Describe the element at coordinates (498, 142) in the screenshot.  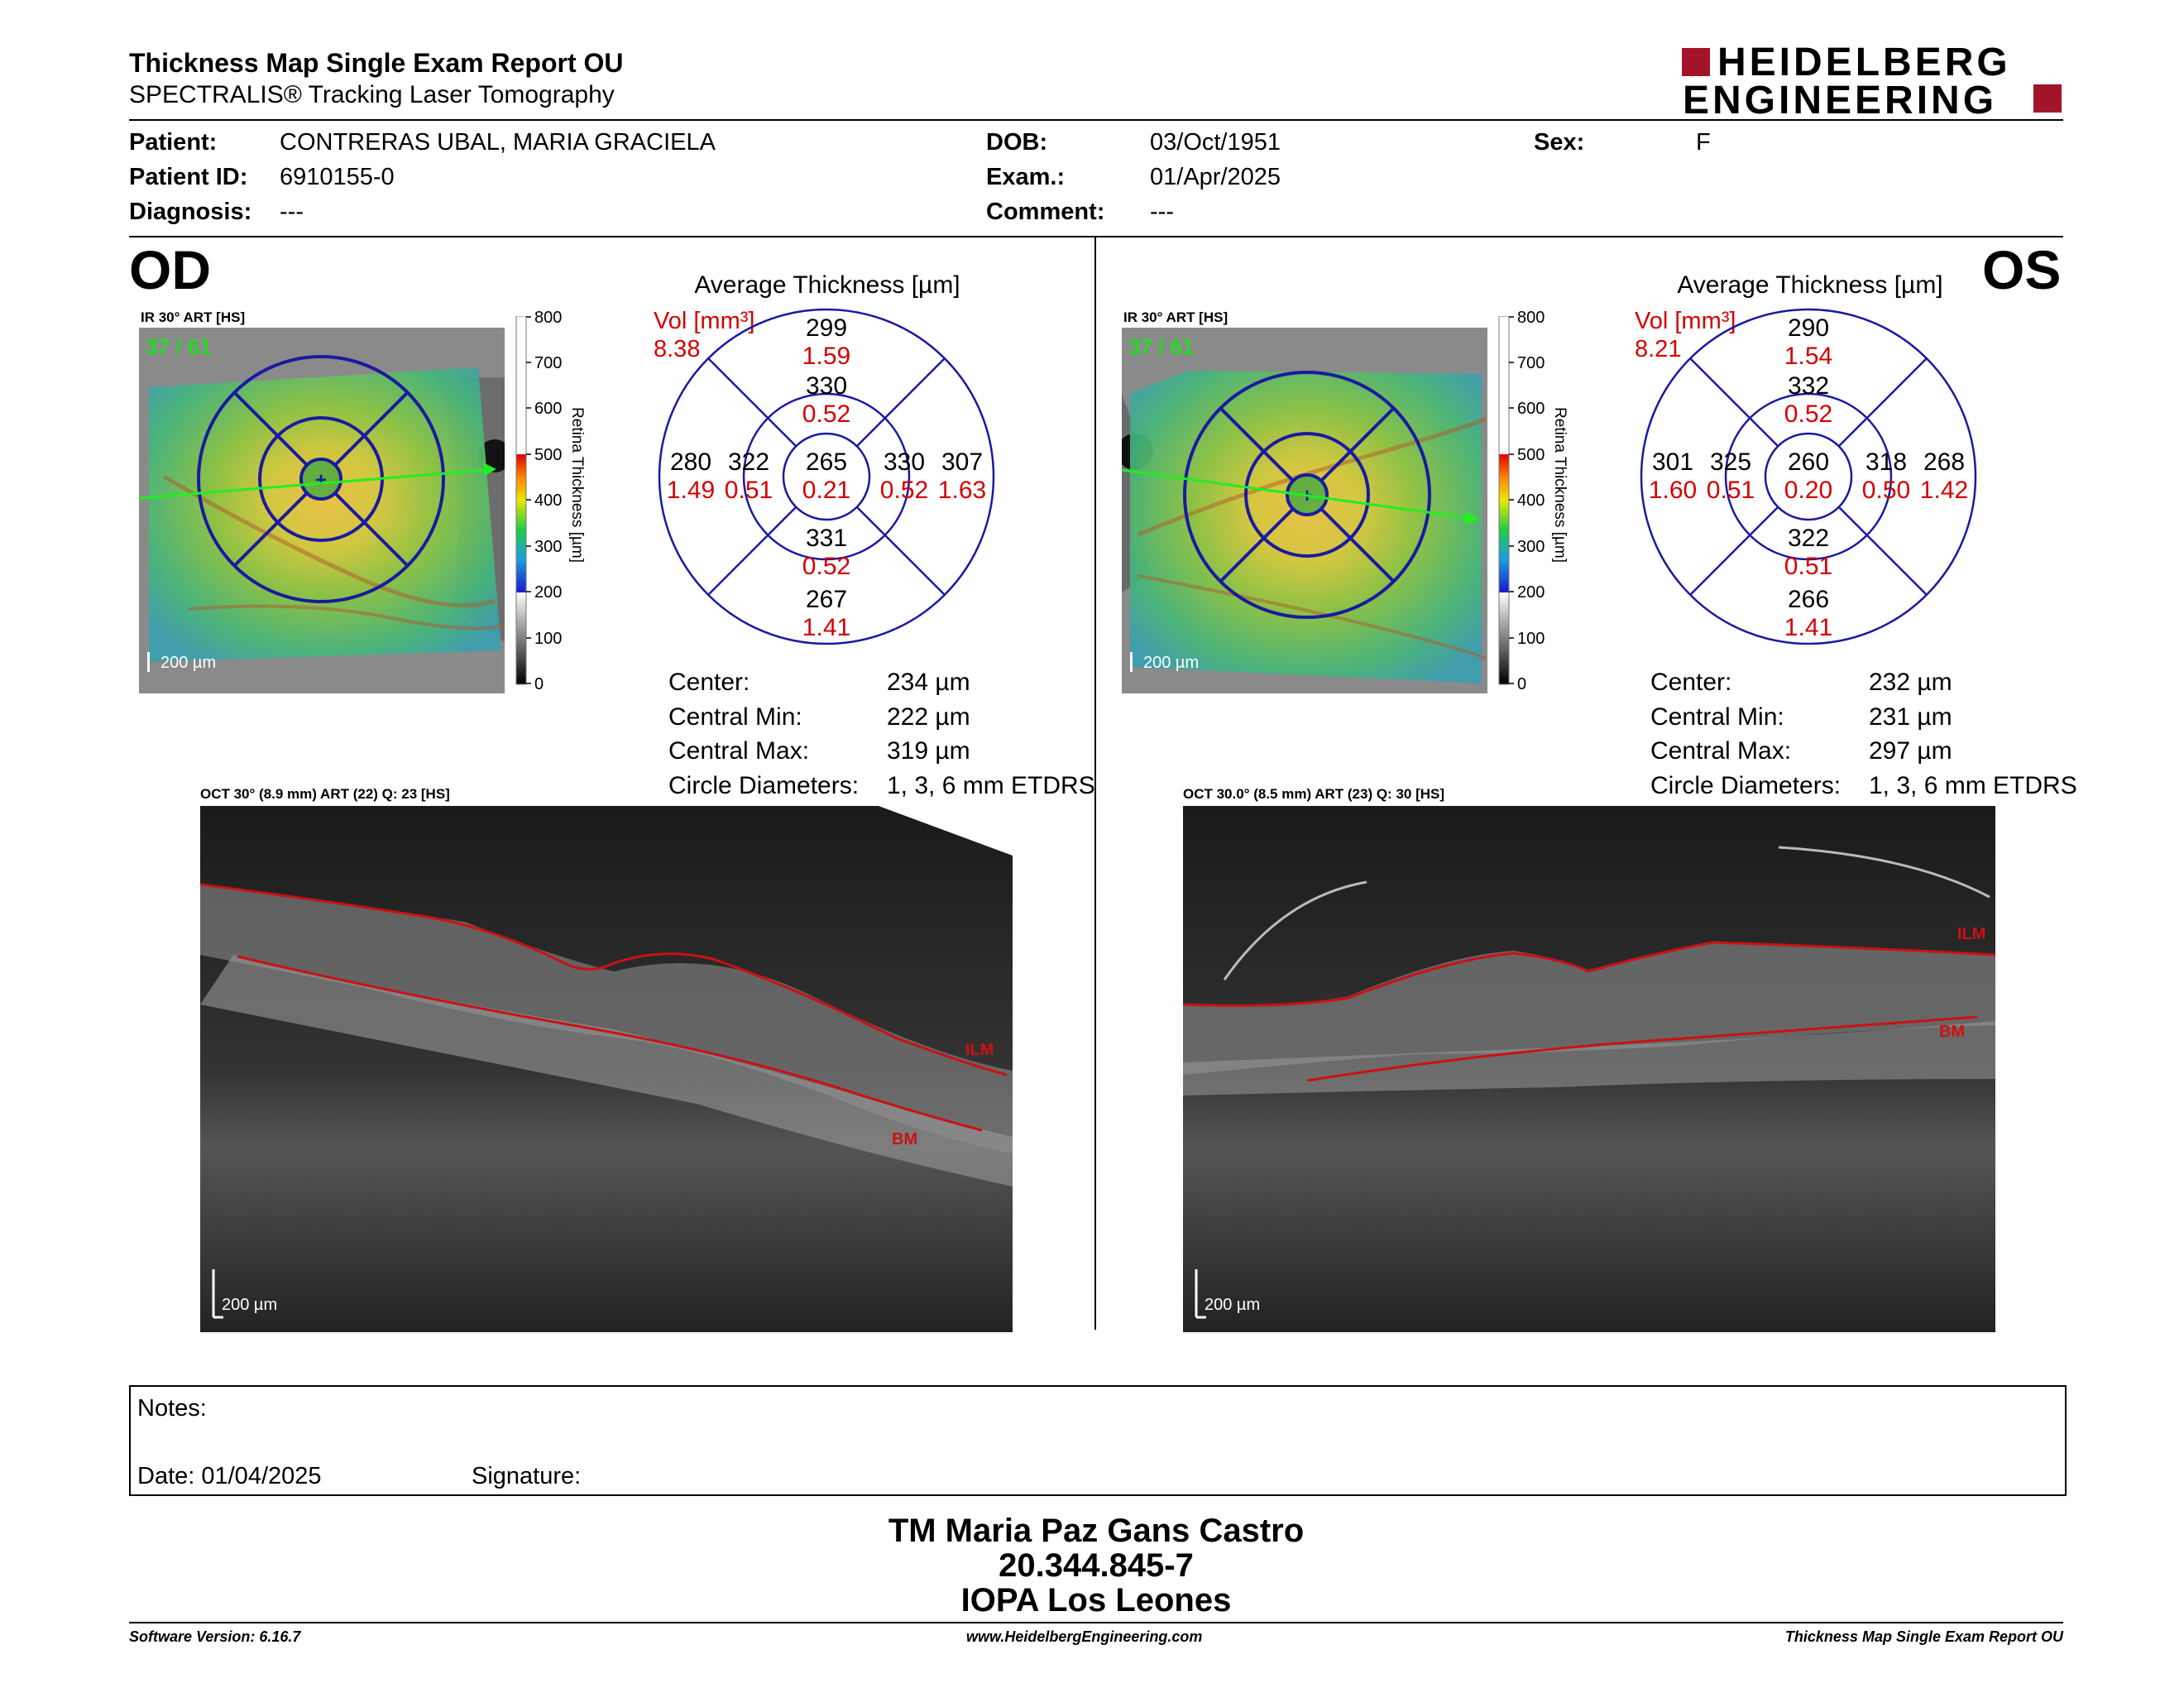
I see `patient-name: CONTRERAS UBAL, MARIA GRACIELA` at that location.